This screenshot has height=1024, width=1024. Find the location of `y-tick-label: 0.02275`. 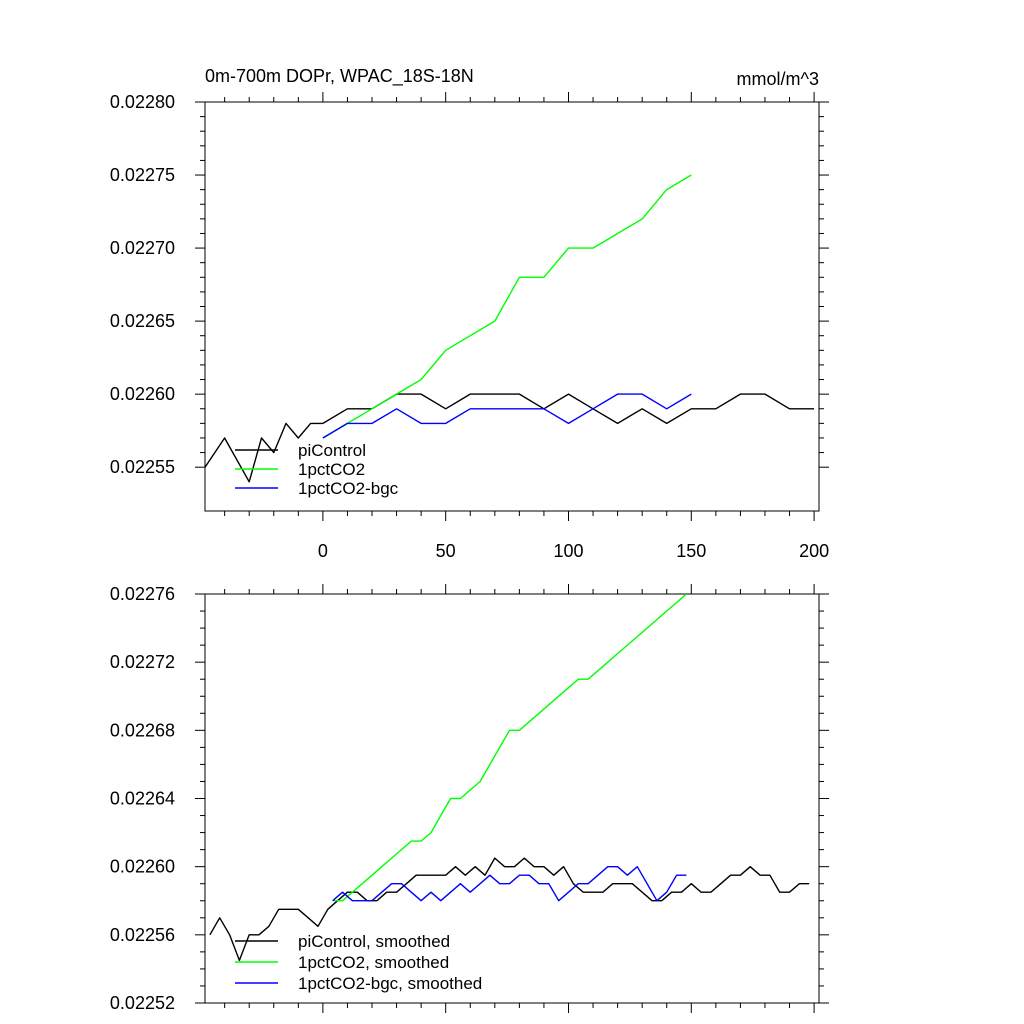

y-tick-label: 0.02275 is located at coordinates (142, 175).